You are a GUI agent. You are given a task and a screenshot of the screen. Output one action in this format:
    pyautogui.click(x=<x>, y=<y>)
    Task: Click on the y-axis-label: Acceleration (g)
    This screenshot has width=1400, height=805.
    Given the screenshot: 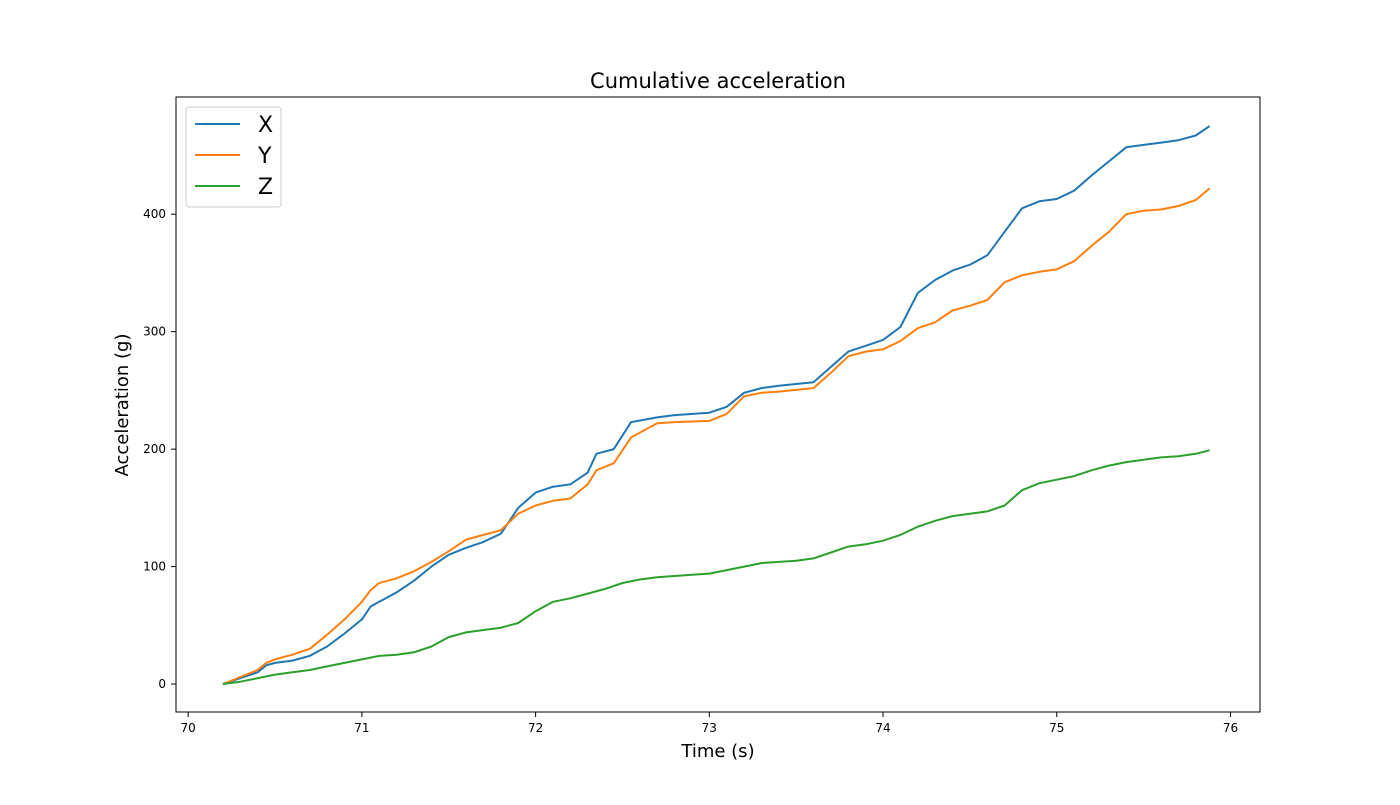 What is the action you would take?
    pyautogui.click(x=122, y=404)
    